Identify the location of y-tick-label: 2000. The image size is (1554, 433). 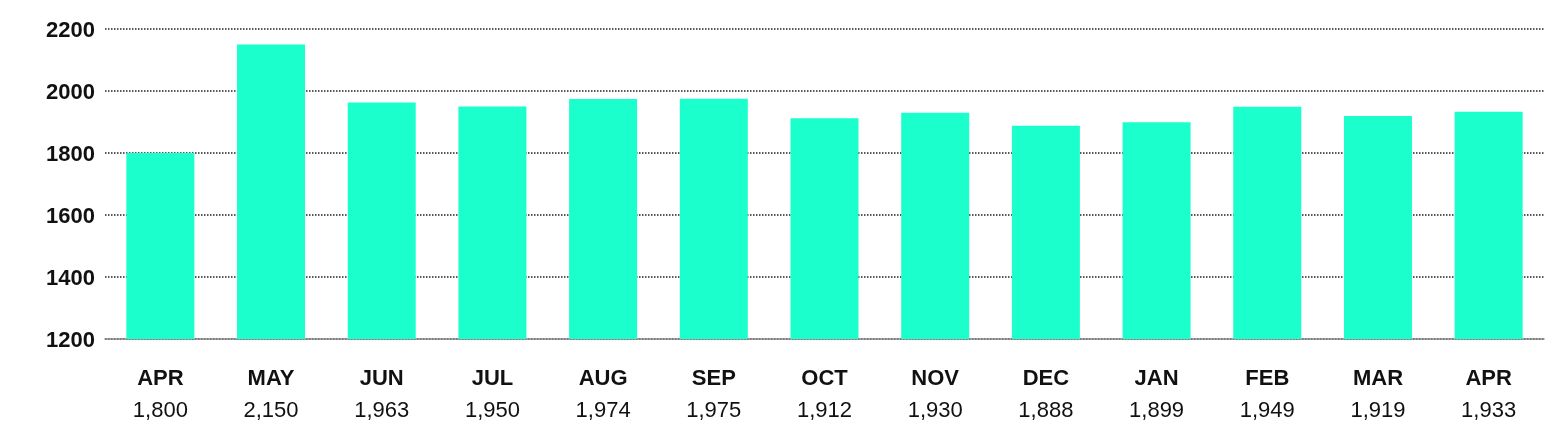
(70, 91).